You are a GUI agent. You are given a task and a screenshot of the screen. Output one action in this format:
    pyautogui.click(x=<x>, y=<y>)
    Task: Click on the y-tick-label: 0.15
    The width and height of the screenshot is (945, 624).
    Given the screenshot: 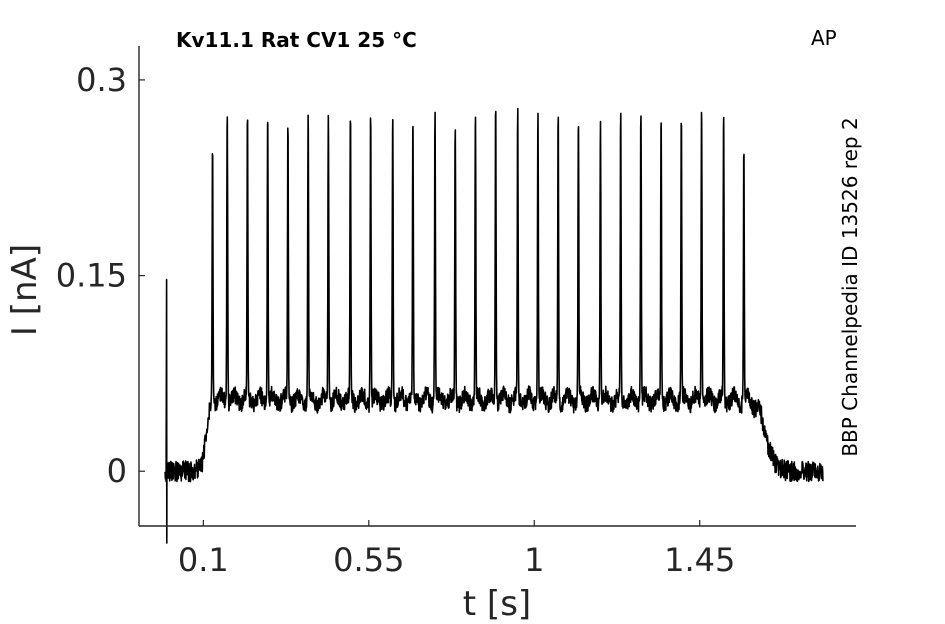 What is the action you would take?
    pyautogui.click(x=91, y=276)
    